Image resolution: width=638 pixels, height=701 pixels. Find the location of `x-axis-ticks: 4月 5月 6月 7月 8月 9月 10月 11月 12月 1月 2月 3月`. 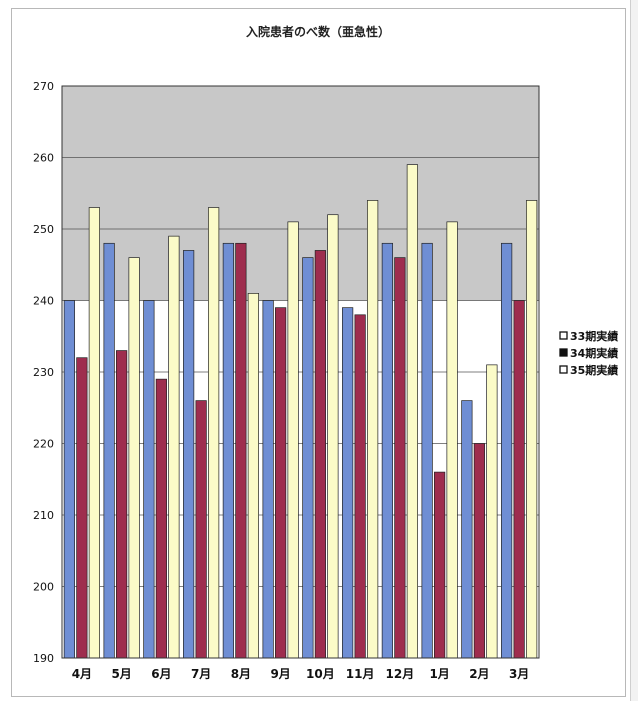

x-axis-ticks: 4月 5月 6月 7月 8月 9月 10月 11月 12月 1月 2月 3月 is located at coordinates (301, 674).